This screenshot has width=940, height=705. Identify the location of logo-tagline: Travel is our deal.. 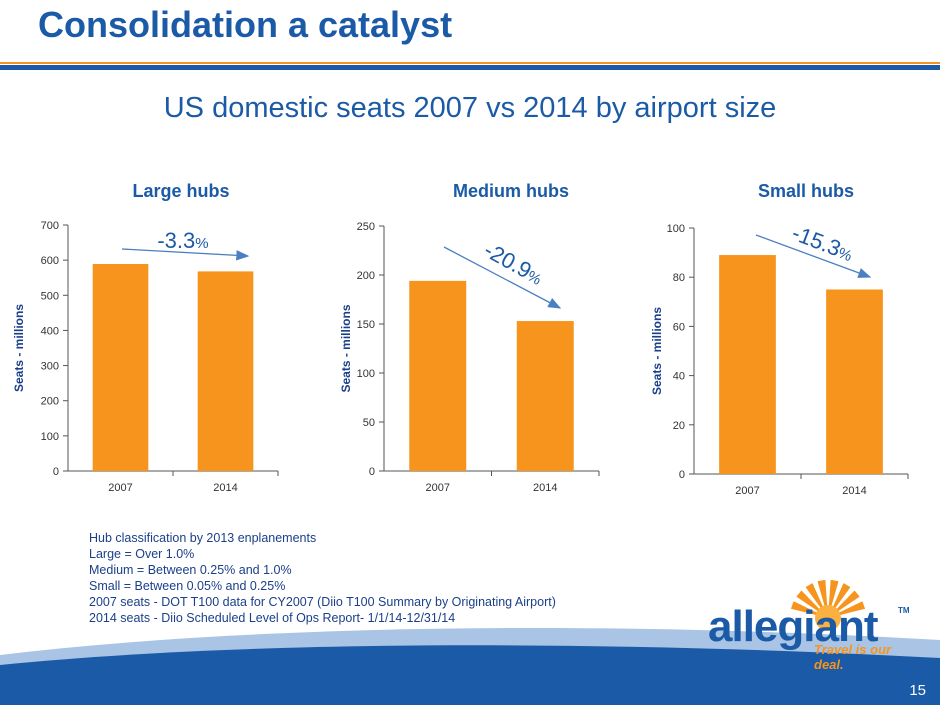
(853, 657).